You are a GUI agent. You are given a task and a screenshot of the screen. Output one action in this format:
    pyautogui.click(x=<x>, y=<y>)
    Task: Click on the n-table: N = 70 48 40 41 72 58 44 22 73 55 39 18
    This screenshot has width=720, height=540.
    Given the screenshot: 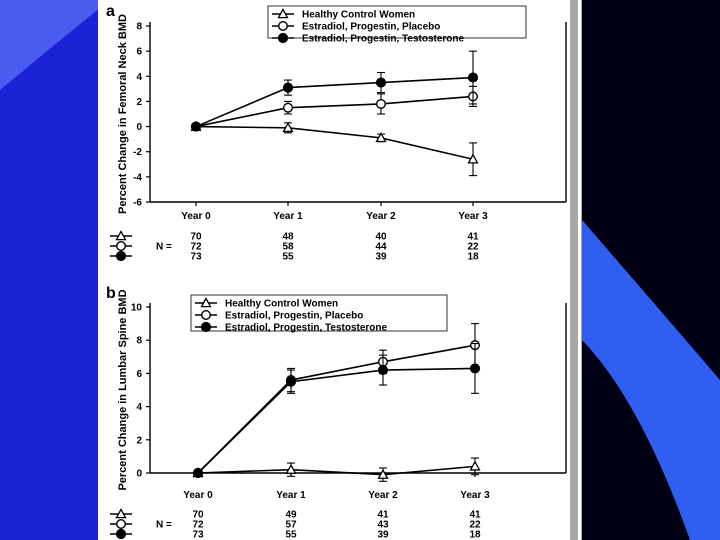 What is the action you would take?
    pyautogui.click(x=294, y=246)
    